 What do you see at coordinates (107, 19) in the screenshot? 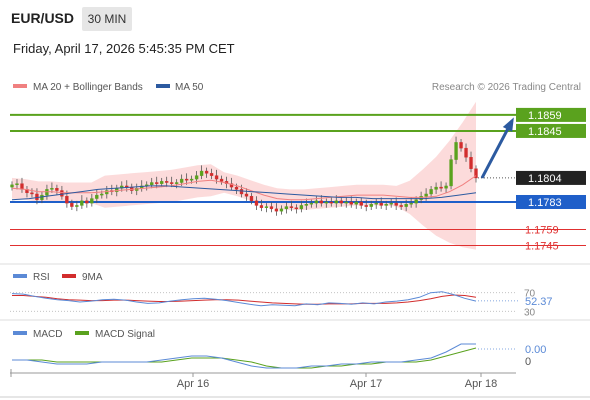
I see `timeframe-button: 30 MIN` at bounding box center [107, 19].